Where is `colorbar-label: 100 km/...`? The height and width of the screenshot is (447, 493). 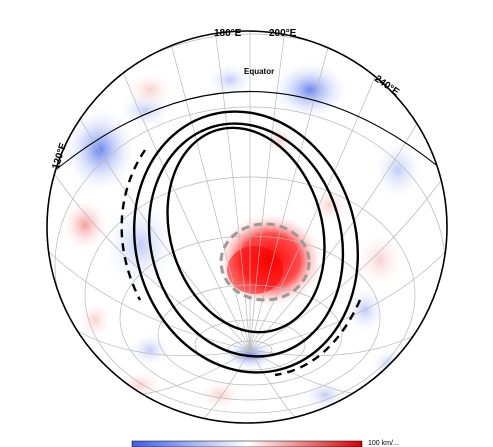 colorbar-label: 100 km/... is located at coordinates (383, 443).